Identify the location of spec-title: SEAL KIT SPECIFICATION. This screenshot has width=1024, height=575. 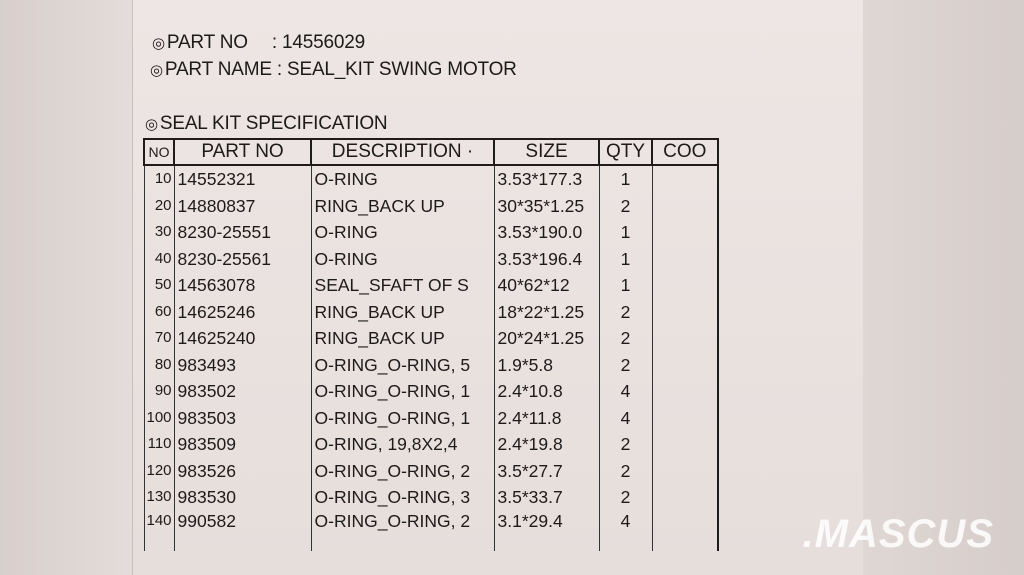
(273, 123).